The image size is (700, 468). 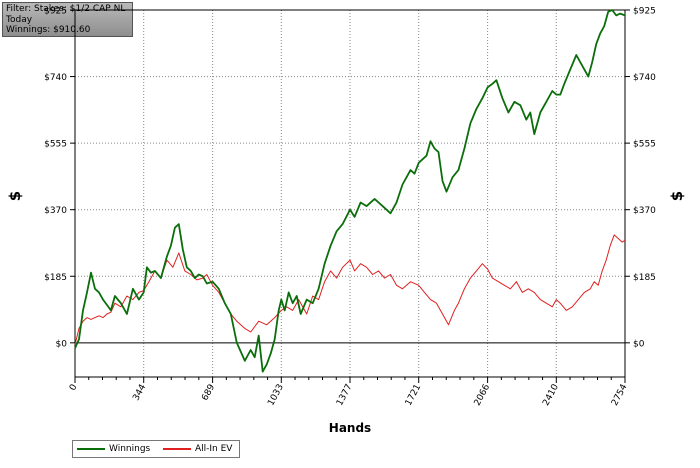 I want to click on legend-swatch-winnings, so click(x=91, y=449).